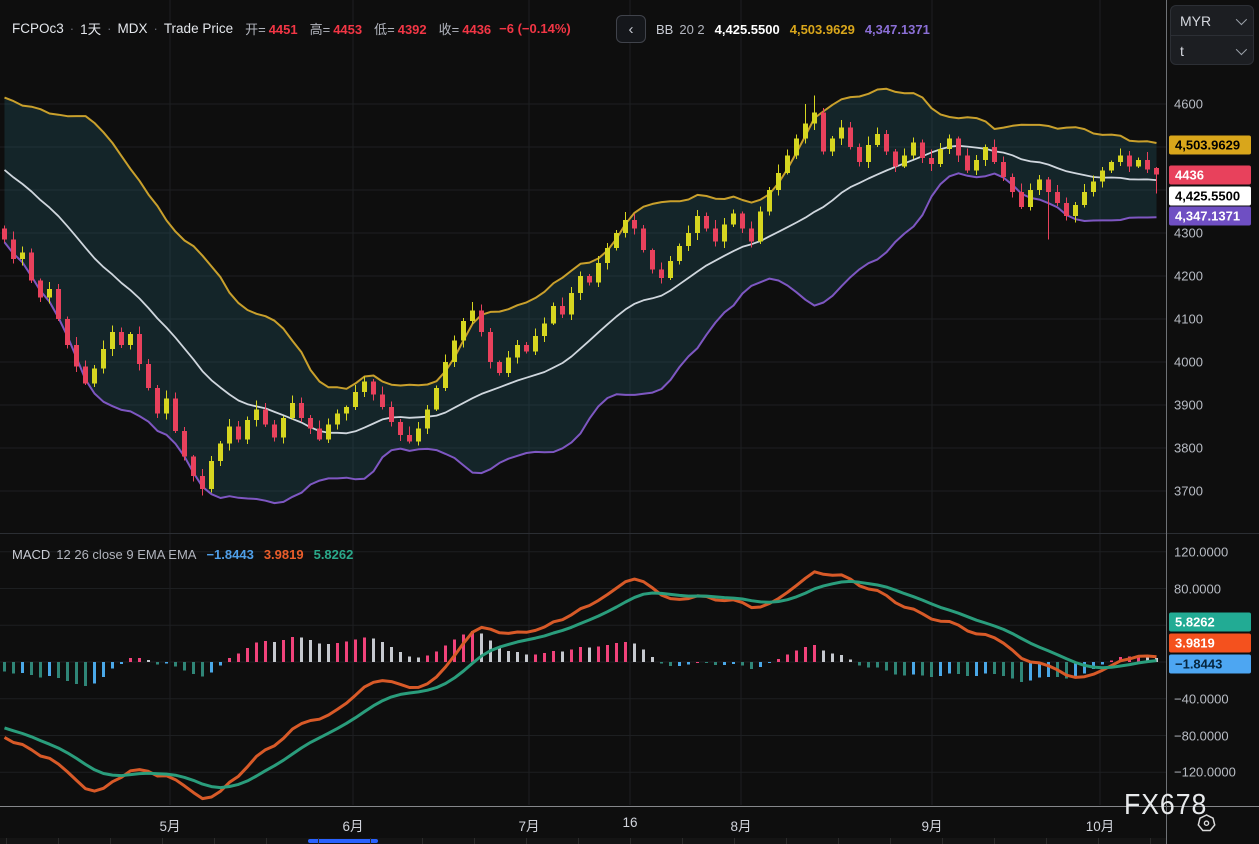  I want to click on macd-tick: 120.0000, so click(1201, 552).